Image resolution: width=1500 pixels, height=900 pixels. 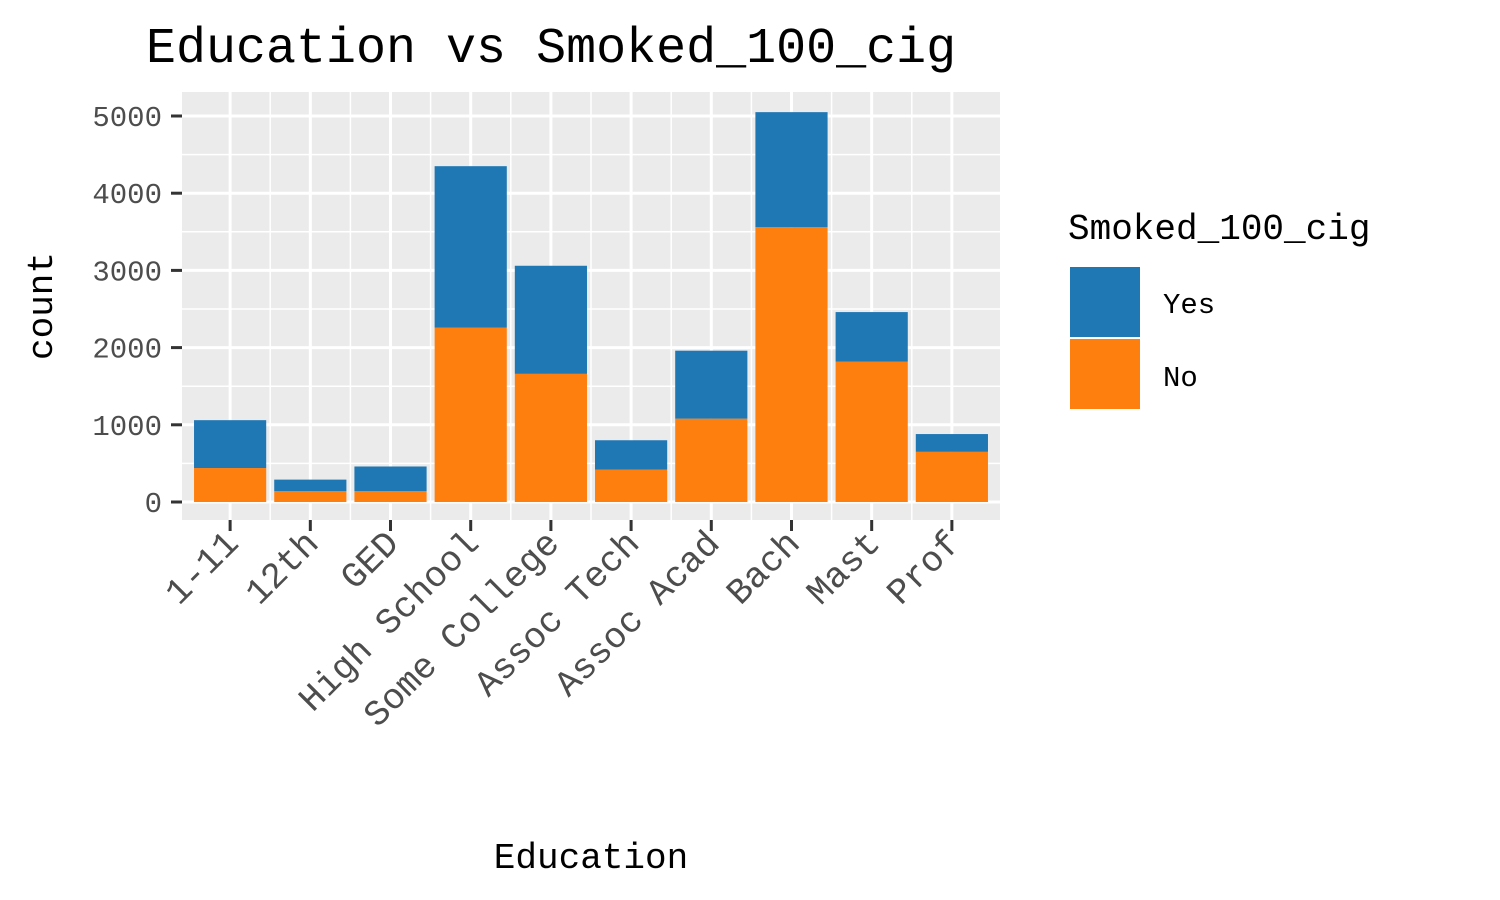 What do you see at coordinates (127, 118) in the screenshot?
I see `y-tick-label: 5000` at bounding box center [127, 118].